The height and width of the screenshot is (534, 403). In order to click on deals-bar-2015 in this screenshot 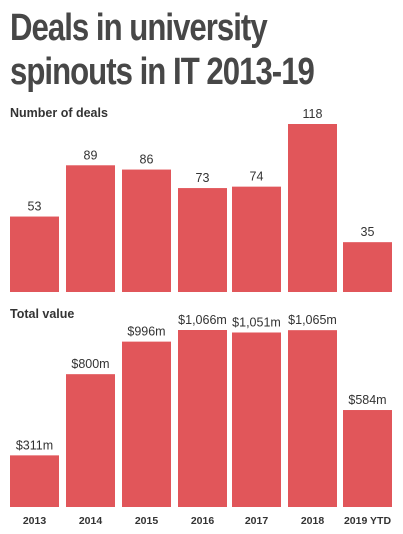, I will do `click(146, 230)`.